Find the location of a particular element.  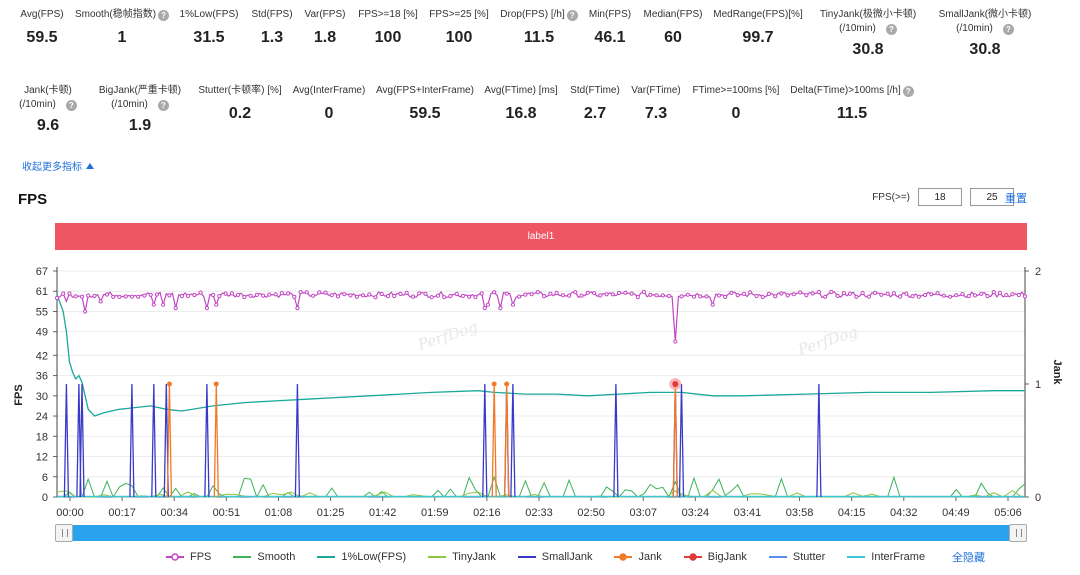

legend-item-fps: FPS is located at coordinates (188, 557).